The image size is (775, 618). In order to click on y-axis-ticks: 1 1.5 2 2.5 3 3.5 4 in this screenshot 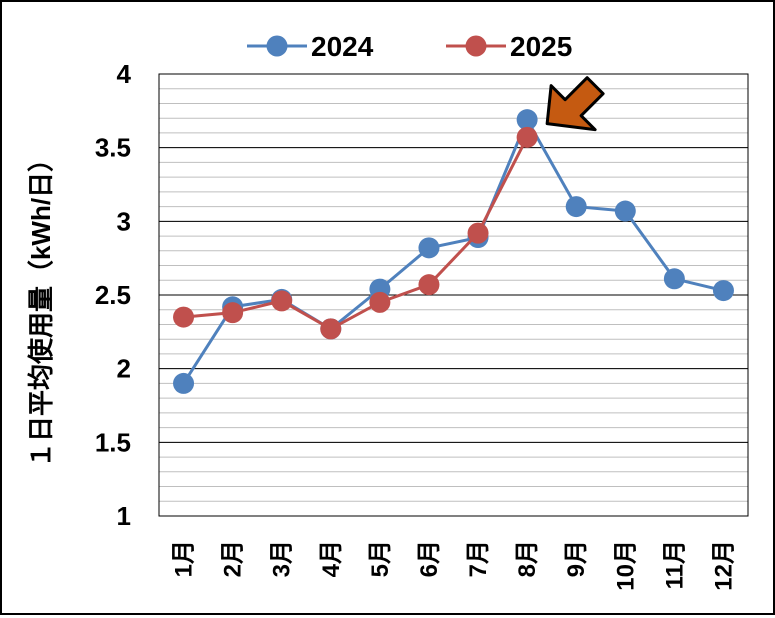, I will do `click(113, 295)`.